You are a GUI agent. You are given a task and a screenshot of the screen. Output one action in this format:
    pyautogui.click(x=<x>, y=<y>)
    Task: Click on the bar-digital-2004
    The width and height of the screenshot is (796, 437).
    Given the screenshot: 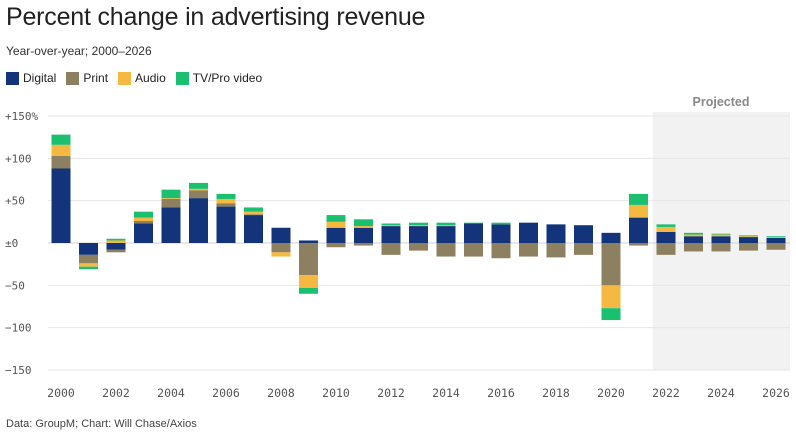 What is the action you would take?
    pyautogui.click(x=171, y=225)
    